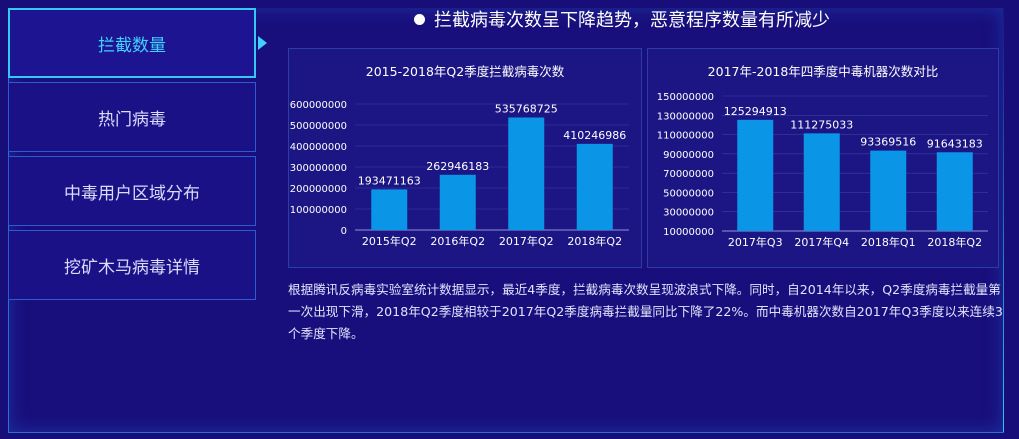 This screenshot has width=1019, height=439. I want to click on nav-item-mining-trojan: 挖矿木马病毒详情, so click(132, 265).